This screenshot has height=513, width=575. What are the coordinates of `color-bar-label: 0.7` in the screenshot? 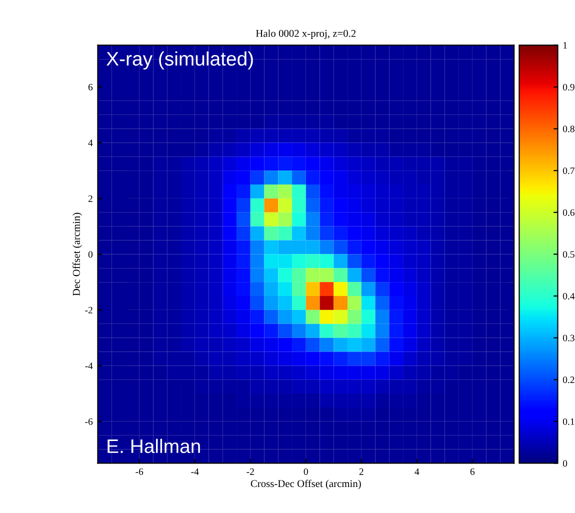 It's located at (568, 170).